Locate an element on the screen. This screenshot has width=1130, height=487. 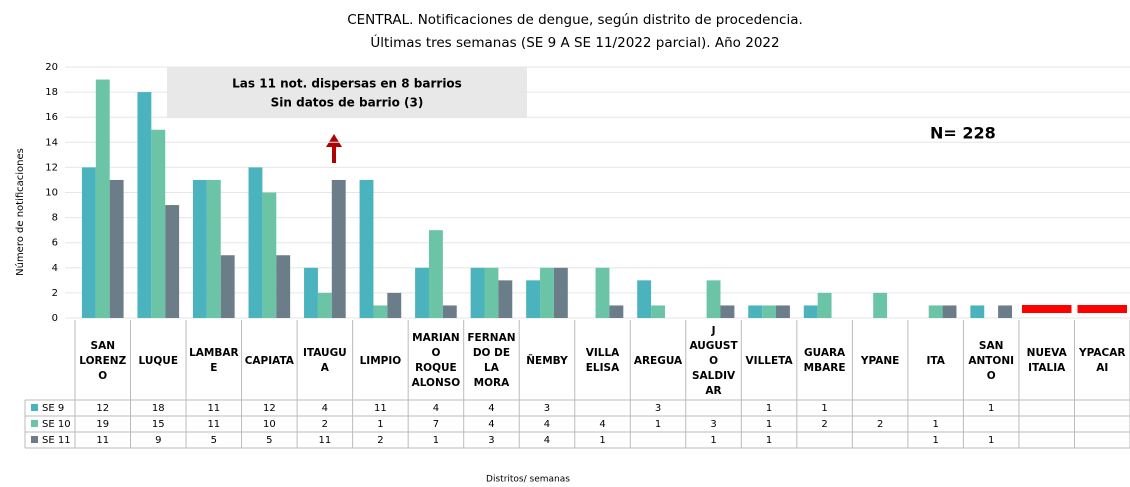
legend-label: SE 11 is located at coordinates (56, 440).